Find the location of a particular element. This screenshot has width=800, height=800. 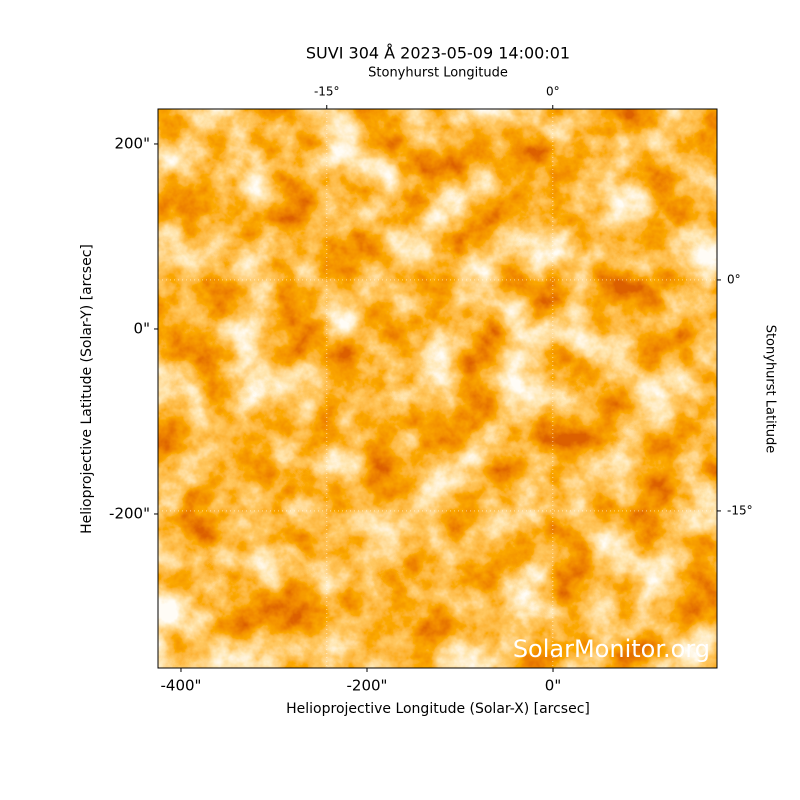

y2-tick-label: 0° is located at coordinates (734, 279).